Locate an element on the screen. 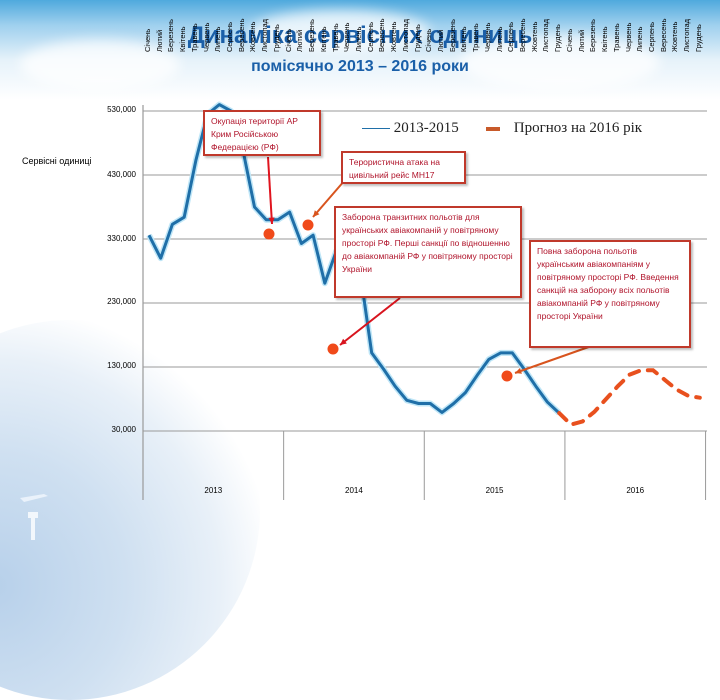 Image resolution: width=720 pixels, height=700 pixels. y-tick: 530,000 is located at coordinates (121, 109).